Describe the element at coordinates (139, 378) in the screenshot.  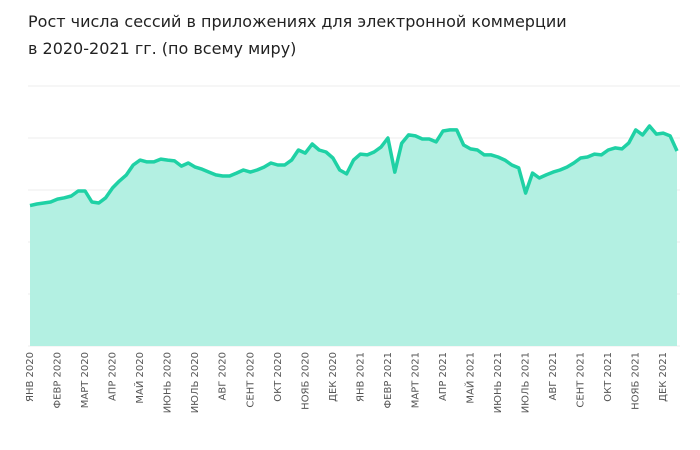
I see `x-tick-label: МАЙ 2020` at that location.